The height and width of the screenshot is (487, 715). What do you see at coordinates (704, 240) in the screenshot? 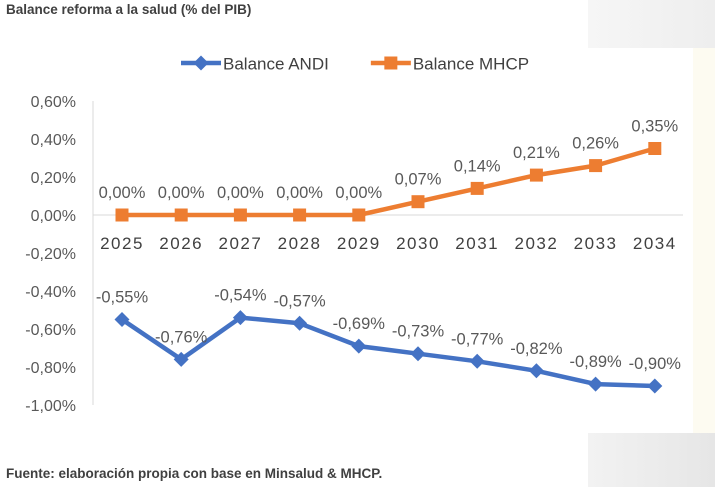
I see `decorative-panel-right` at bounding box center [704, 240].